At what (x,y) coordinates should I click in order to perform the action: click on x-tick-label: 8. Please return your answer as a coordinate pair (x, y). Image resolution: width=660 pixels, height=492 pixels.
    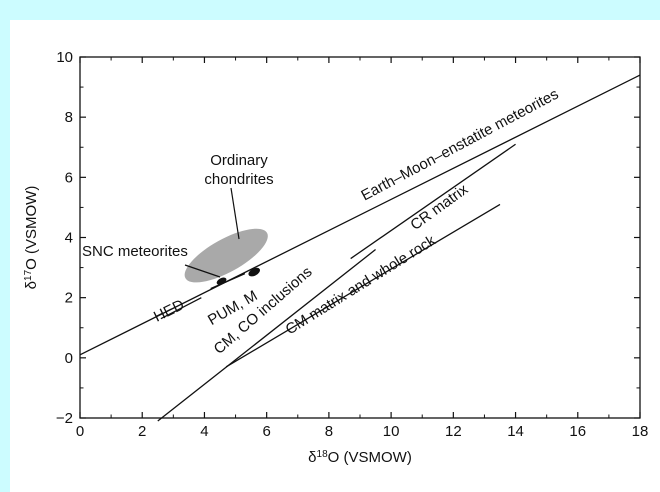
    Looking at the image, I should click on (329, 431).